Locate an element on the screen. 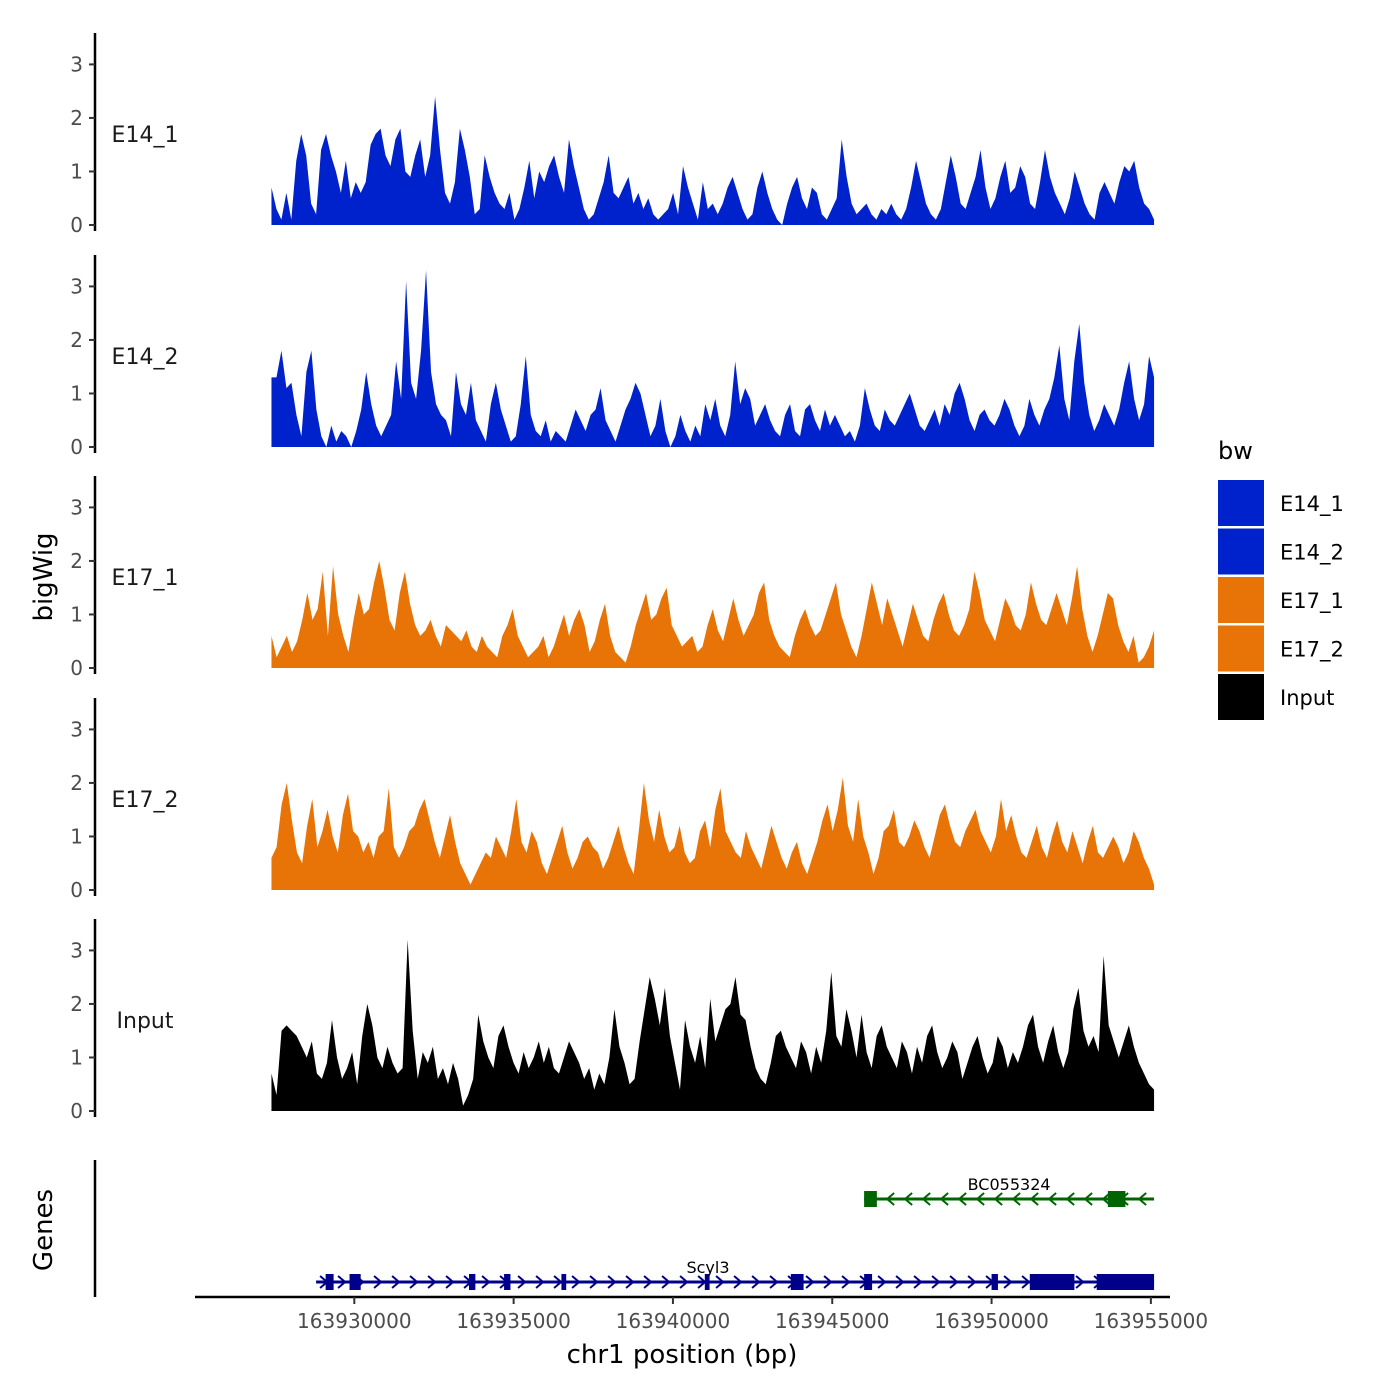 This screenshot has width=1400, height=1400. legend-label-E17_2: E17_2 is located at coordinates (1312, 650).